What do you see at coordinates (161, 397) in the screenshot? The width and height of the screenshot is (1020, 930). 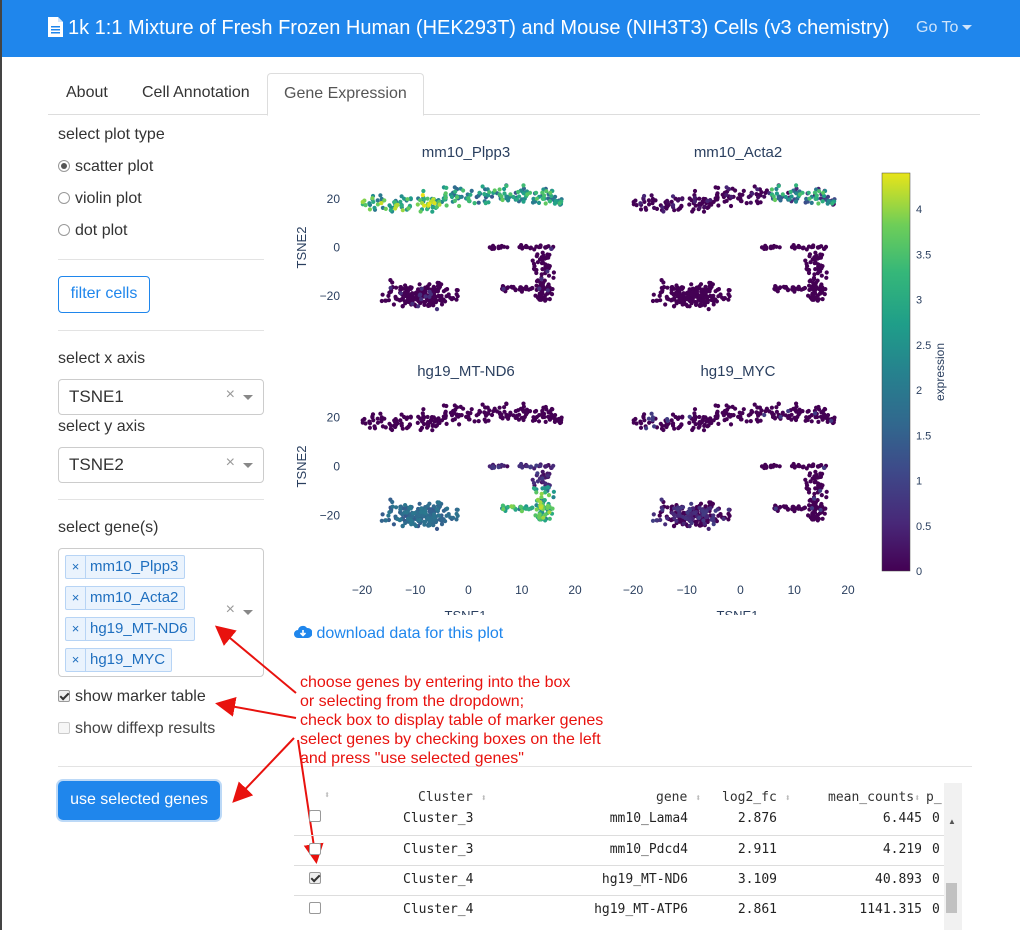 I see `x-axis-select: TSNE1 ×` at bounding box center [161, 397].